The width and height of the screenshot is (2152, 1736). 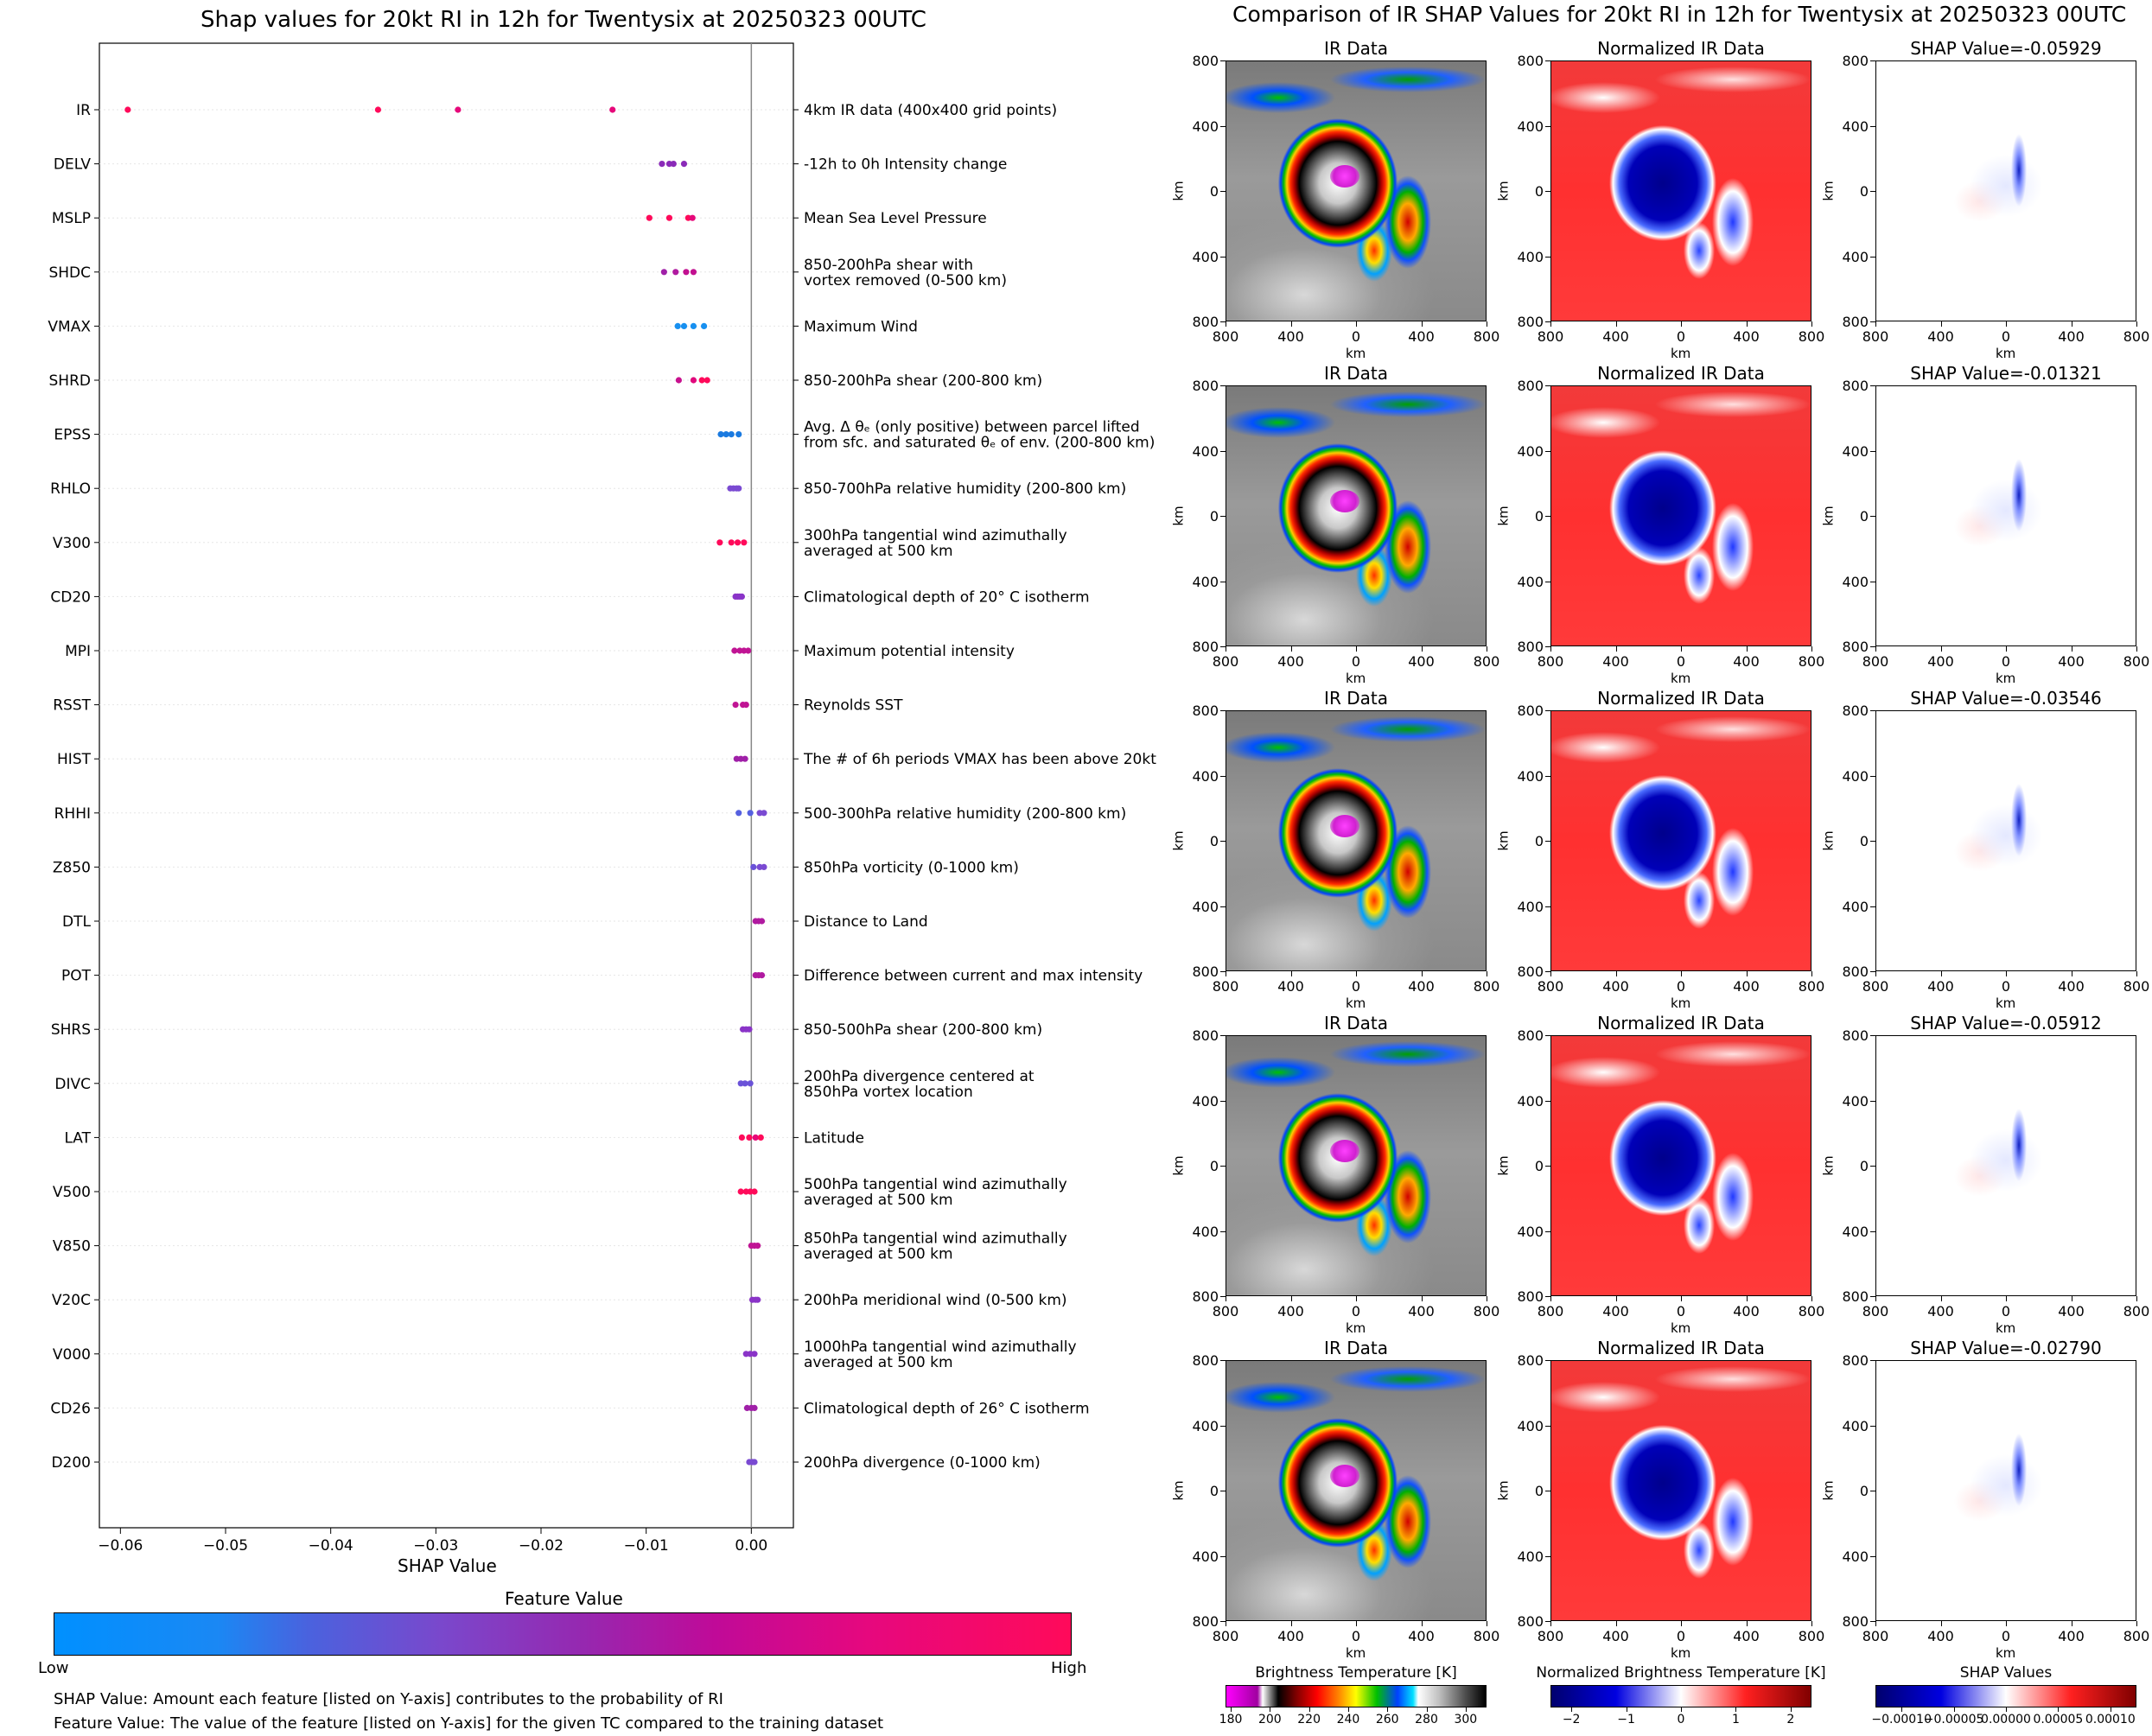 What do you see at coordinates (1901, 1719) in the screenshot?
I see `colorbar-tick-label: −0.00010` at bounding box center [1901, 1719].